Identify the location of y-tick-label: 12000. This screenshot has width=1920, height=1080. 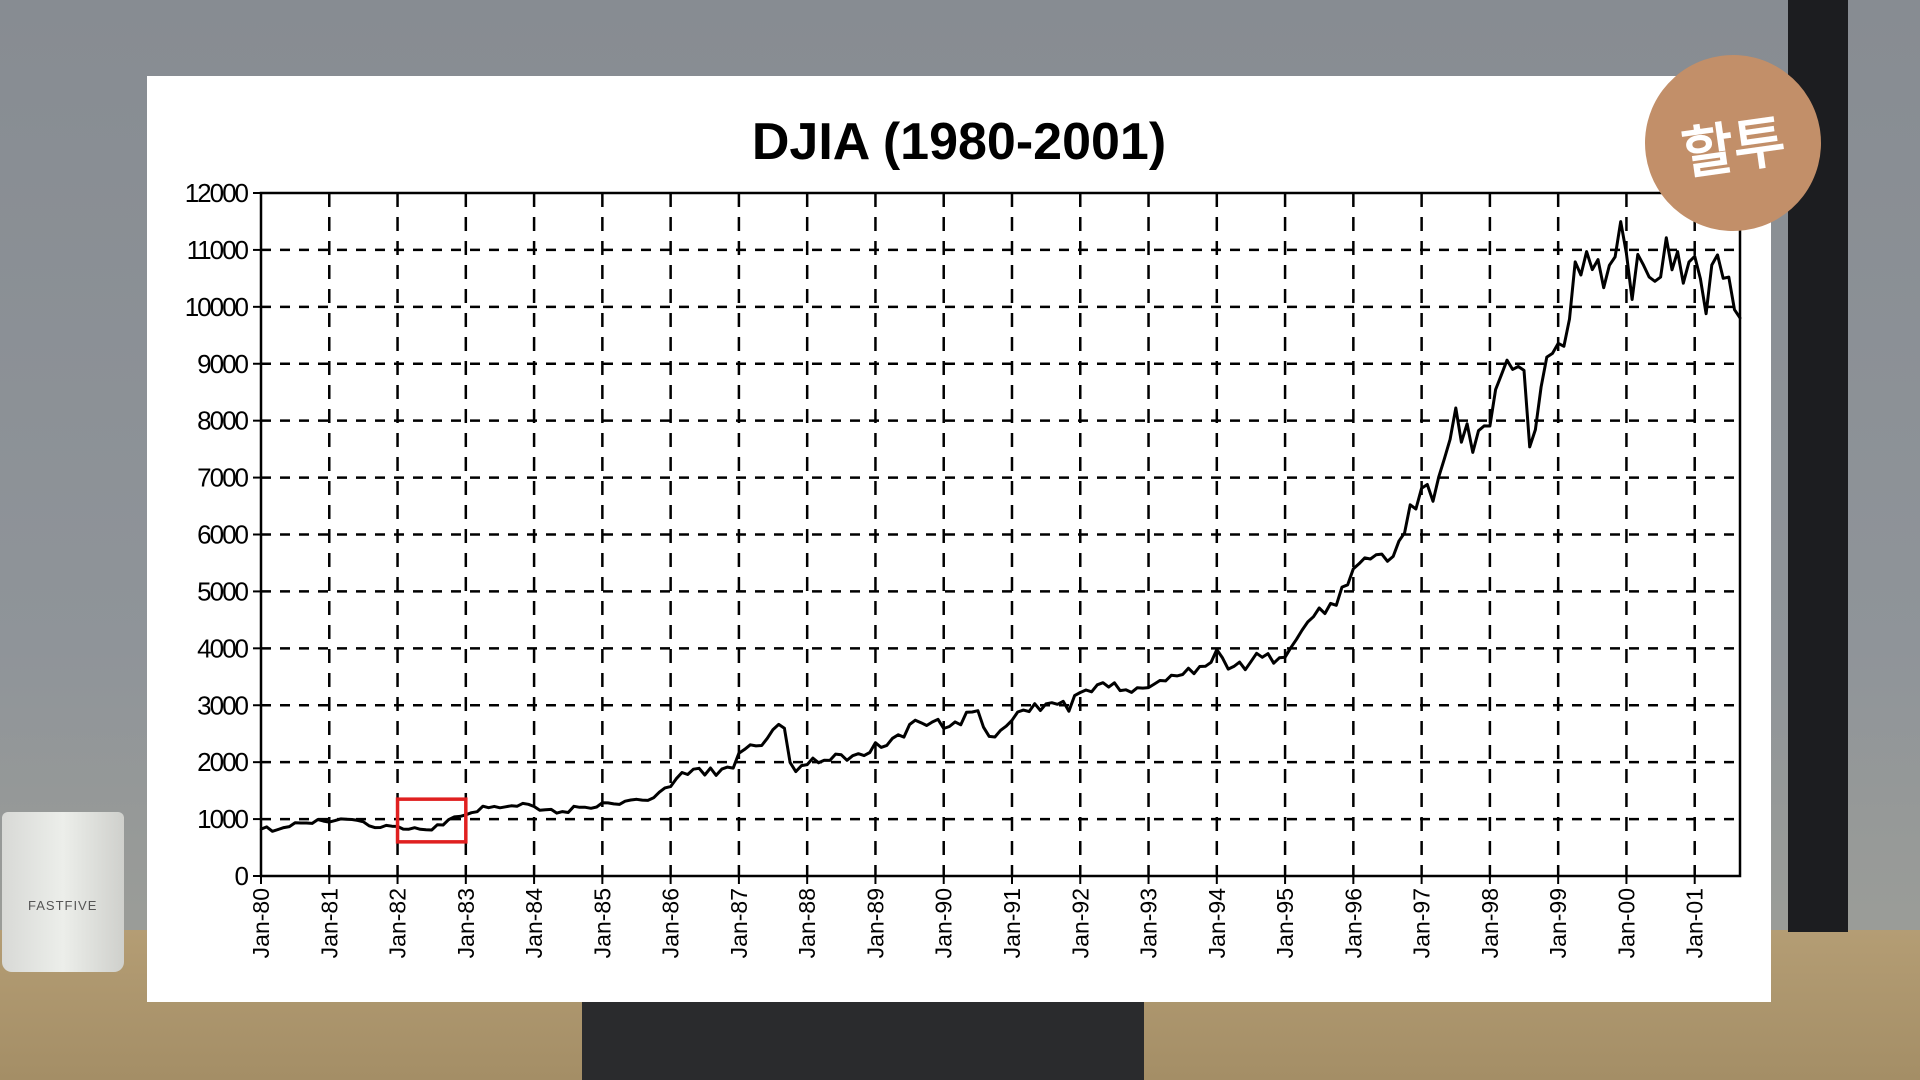
(217, 193).